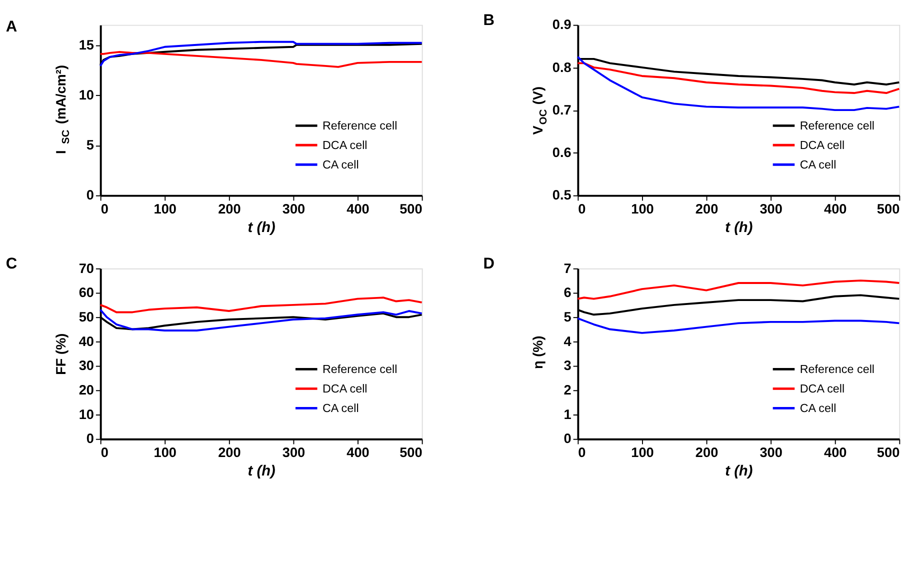 The width and height of the screenshot is (906, 563). Describe the element at coordinates (62, 109) in the screenshot. I see `y-axis-title: ISC (mA/cm²)` at that location.